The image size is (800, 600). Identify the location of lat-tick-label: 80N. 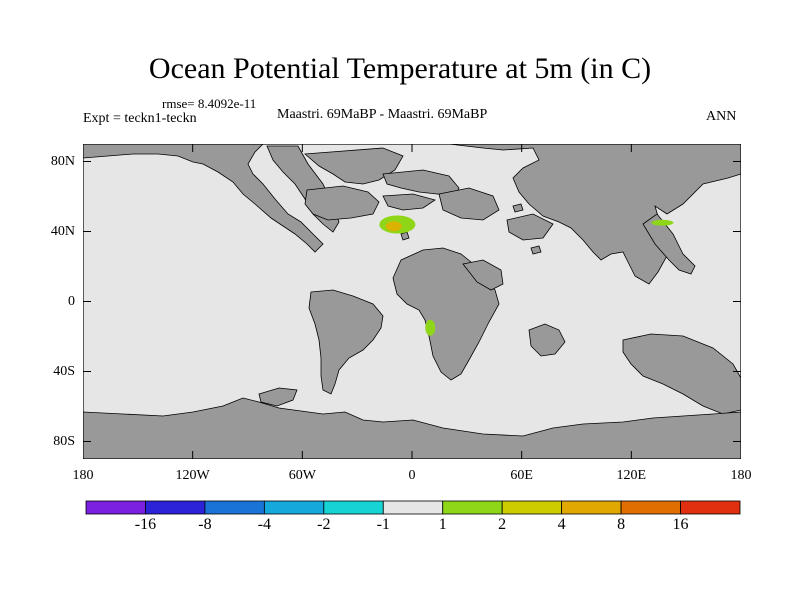
(62, 161).